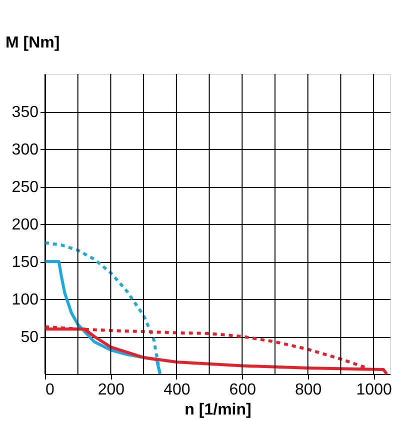 This screenshot has width=412, height=428. Describe the element at coordinates (25, 150) in the screenshot. I see `y-tick-label: 300` at that location.